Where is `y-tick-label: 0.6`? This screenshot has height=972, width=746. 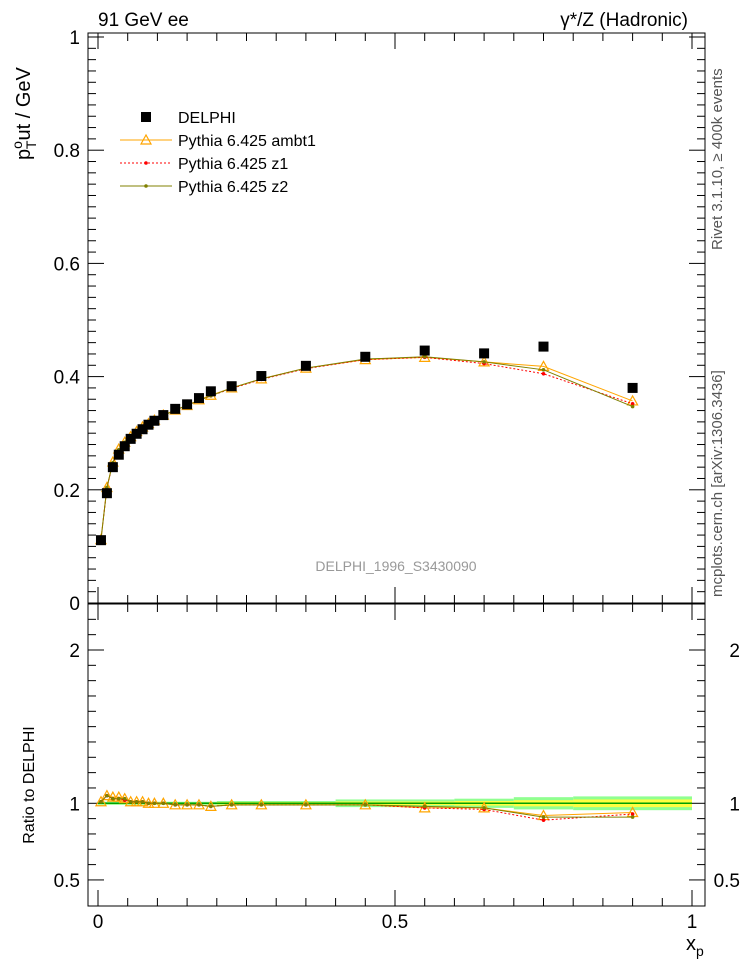 y-tick-label: 0.6 is located at coordinates (67, 264).